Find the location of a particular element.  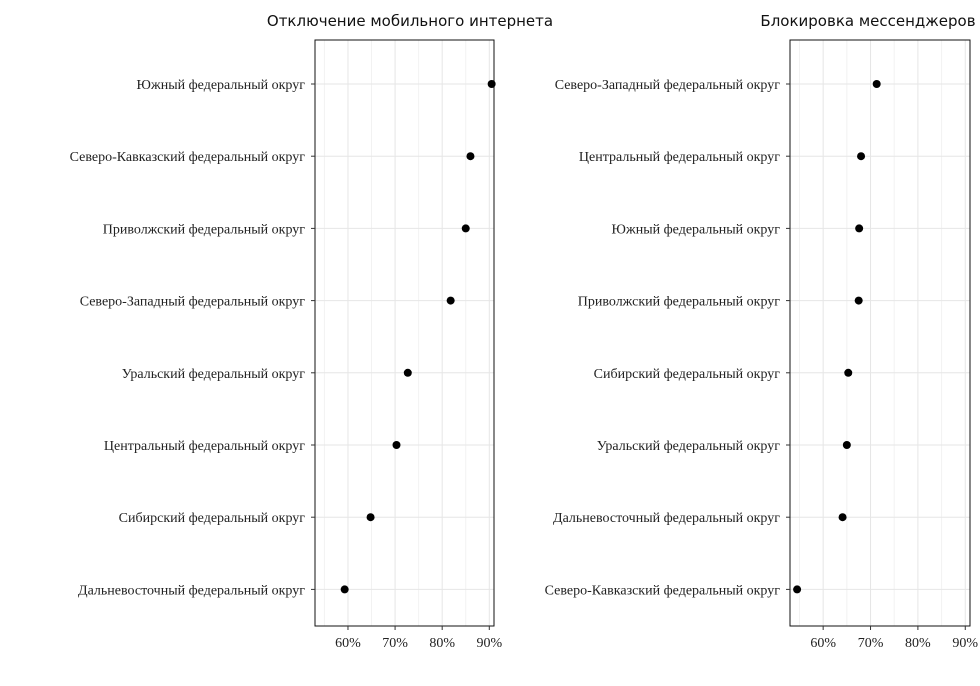

panel-title: Блокировка мессенджеров is located at coordinates (867, 21).